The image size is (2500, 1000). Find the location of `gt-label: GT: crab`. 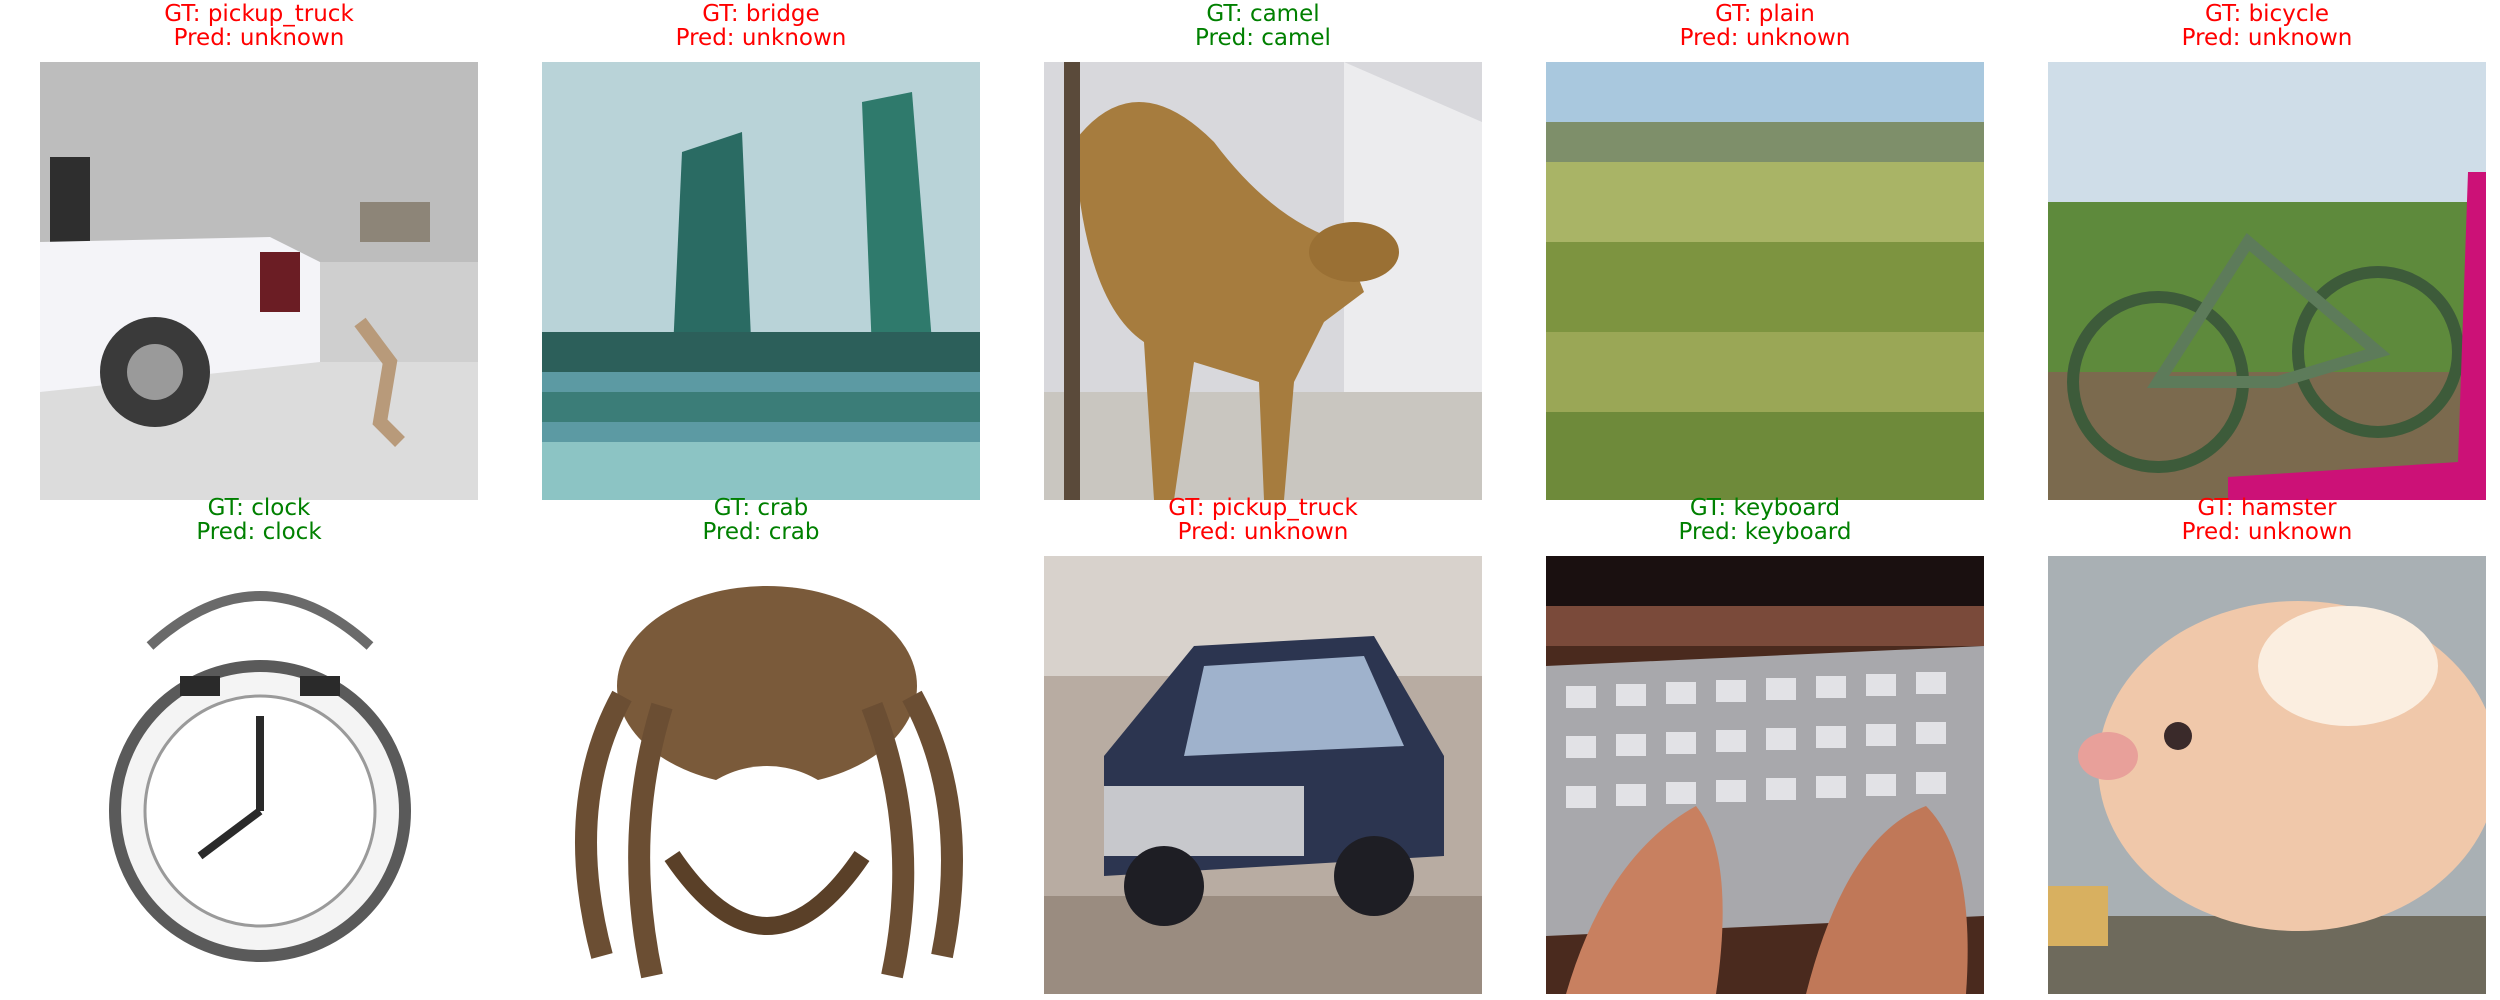

gt-label: GT: crab is located at coordinates (761, 508).